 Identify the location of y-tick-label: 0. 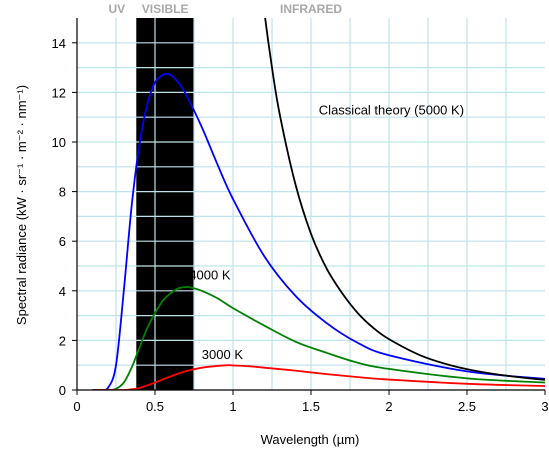
(62, 390).